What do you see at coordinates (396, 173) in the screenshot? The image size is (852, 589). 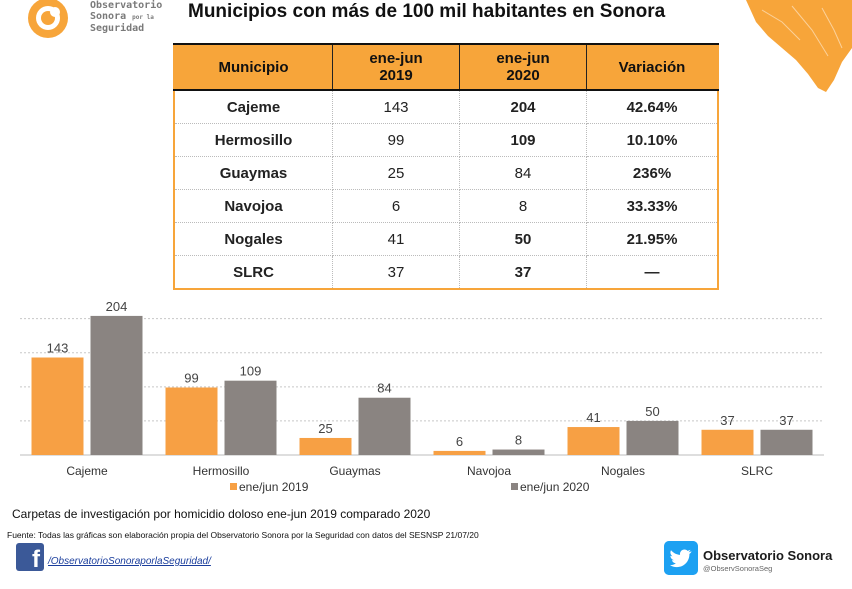 I see `cell-2019: 25` at bounding box center [396, 173].